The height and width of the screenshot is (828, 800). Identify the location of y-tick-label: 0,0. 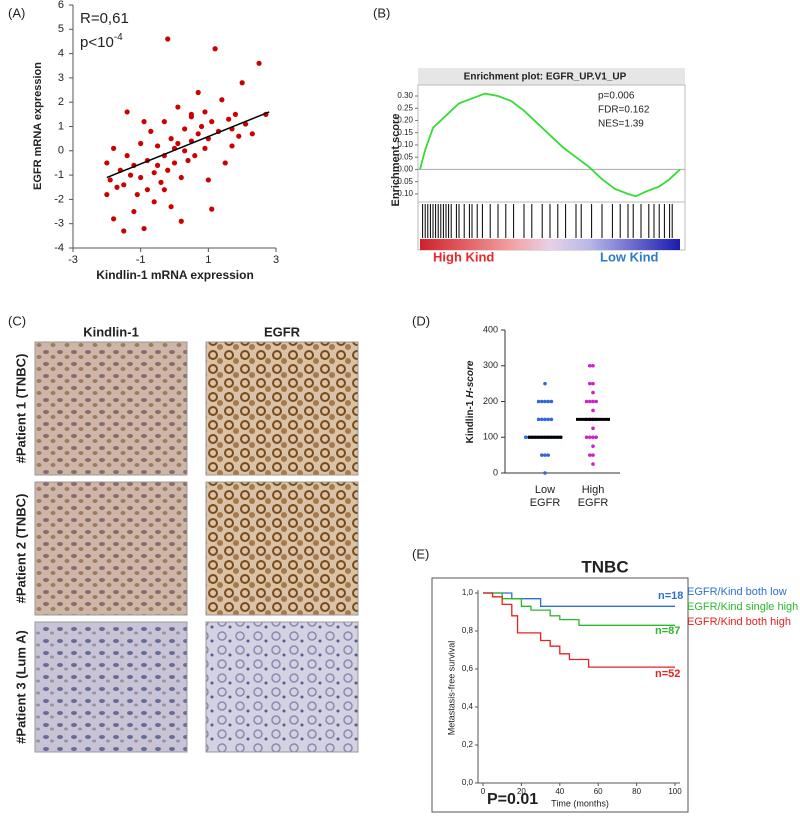
(468, 782).